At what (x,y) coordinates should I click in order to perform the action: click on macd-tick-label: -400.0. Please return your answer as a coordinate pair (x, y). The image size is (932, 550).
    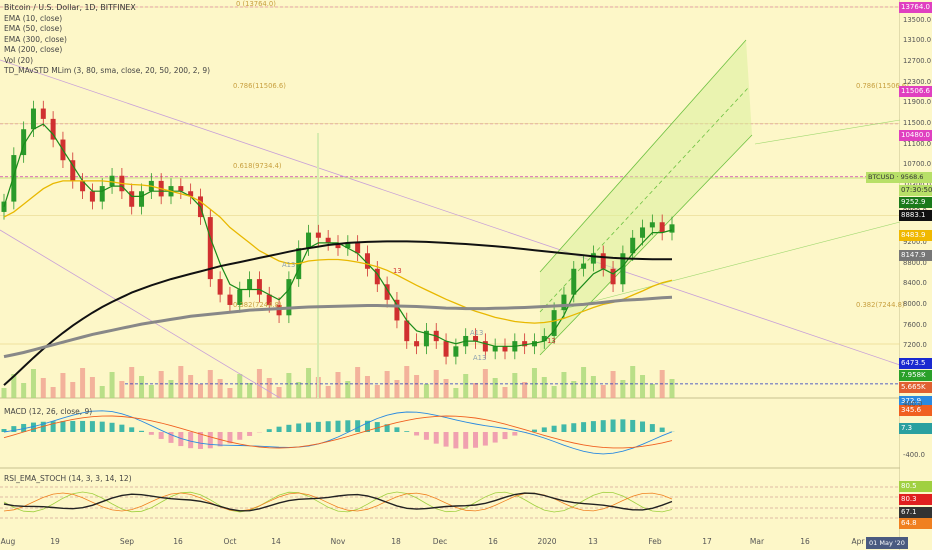
    Looking at the image, I should click on (914, 455).